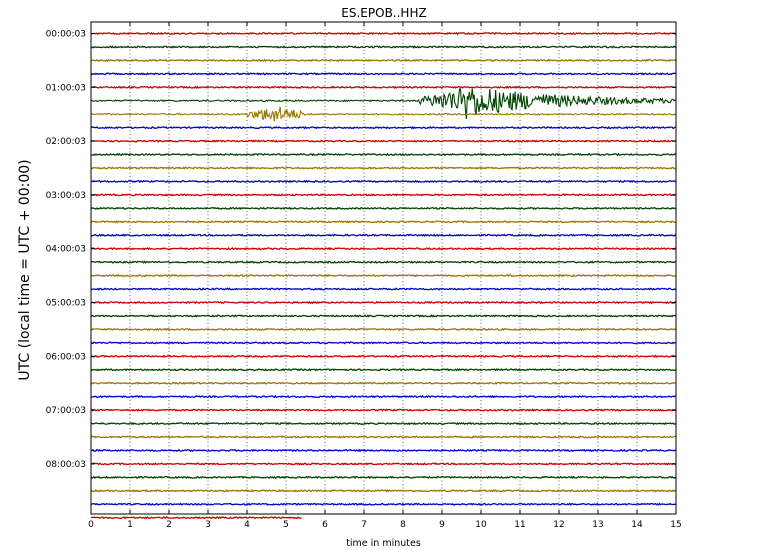  Describe the element at coordinates (25, 269) in the screenshot. I see `y-axis-label: UTC (local time = UTC + 00:00)` at that location.